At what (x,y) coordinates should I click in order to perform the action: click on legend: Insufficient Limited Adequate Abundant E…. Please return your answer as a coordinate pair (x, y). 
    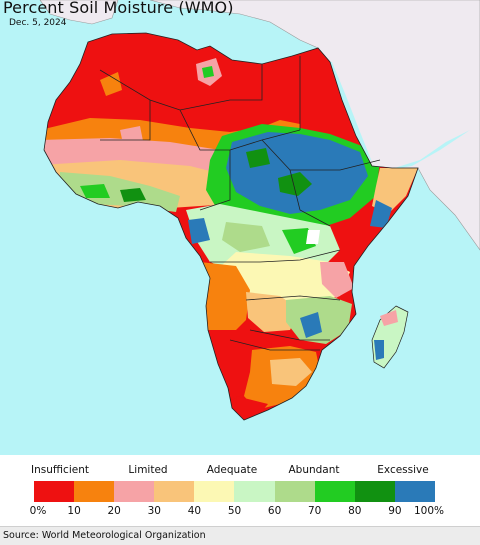
    Looking at the image, I should click on (240, 490).